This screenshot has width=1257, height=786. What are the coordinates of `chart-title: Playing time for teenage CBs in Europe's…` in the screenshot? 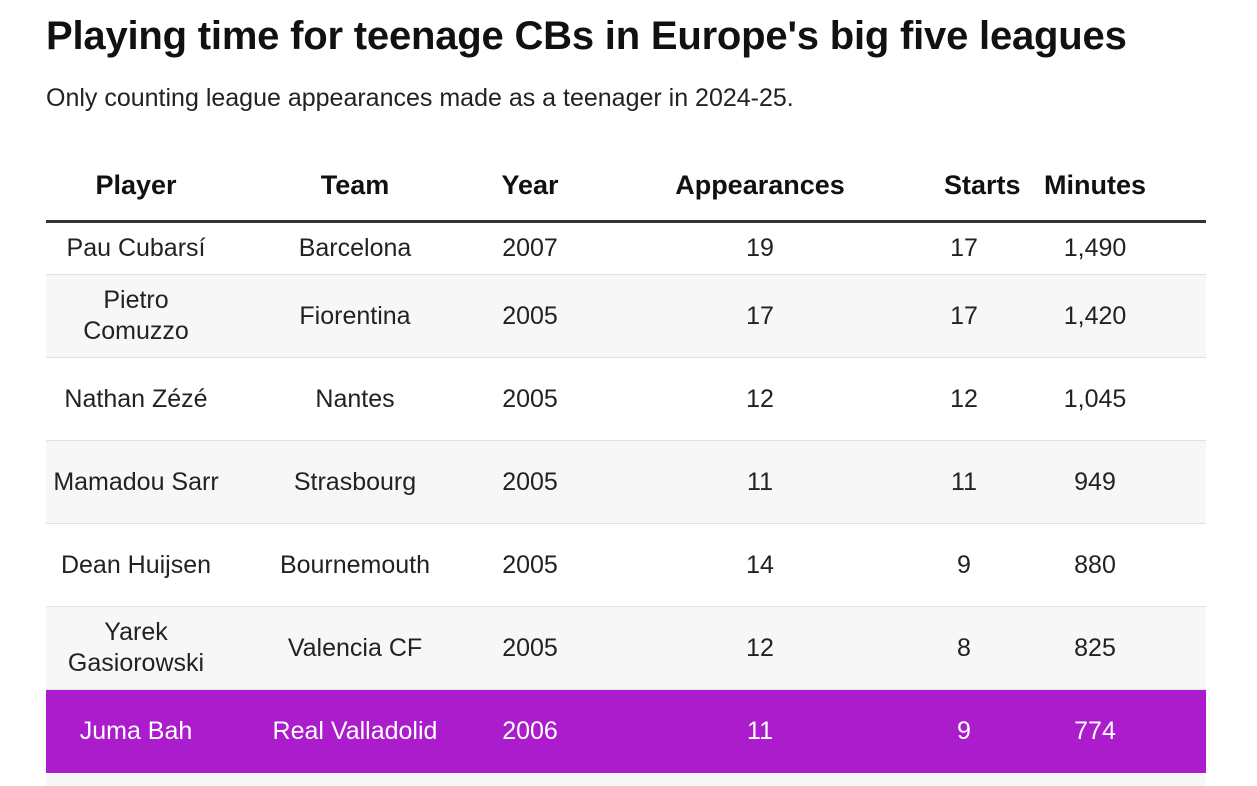 It's located at (586, 36).